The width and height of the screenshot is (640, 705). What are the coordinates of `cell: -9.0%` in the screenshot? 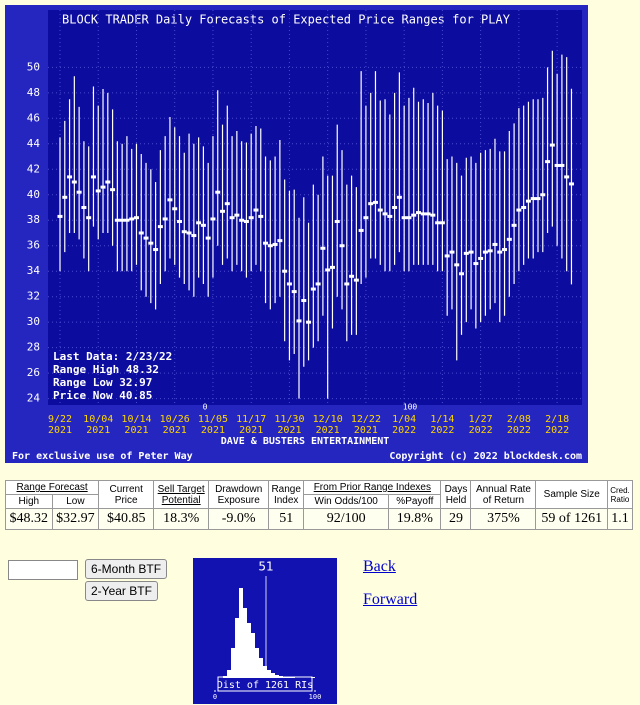 It's located at (239, 519).